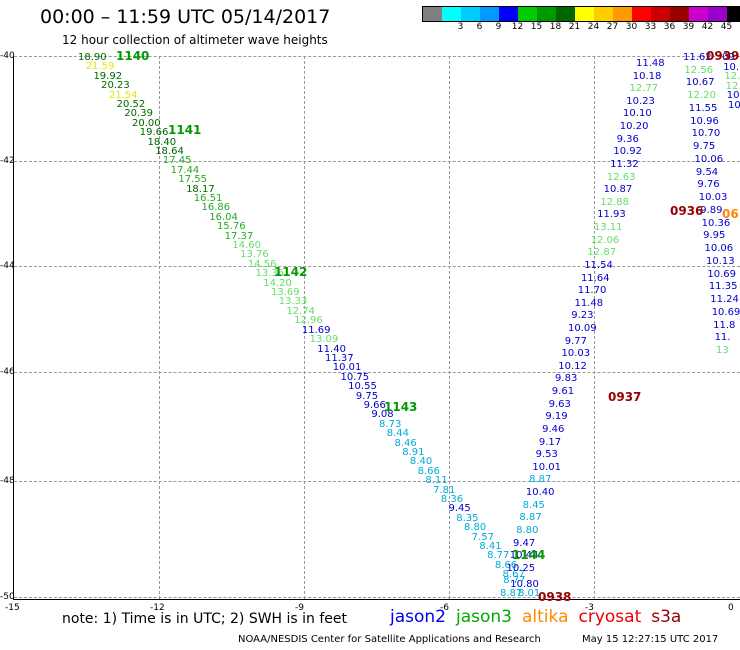 Image resolution: width=740 pixels, height=650 pixels. What do you see at coordinates (339, 358) in the screenshot?
I see `wave-height-observation: 11.37` at bounding box center [339, 358].